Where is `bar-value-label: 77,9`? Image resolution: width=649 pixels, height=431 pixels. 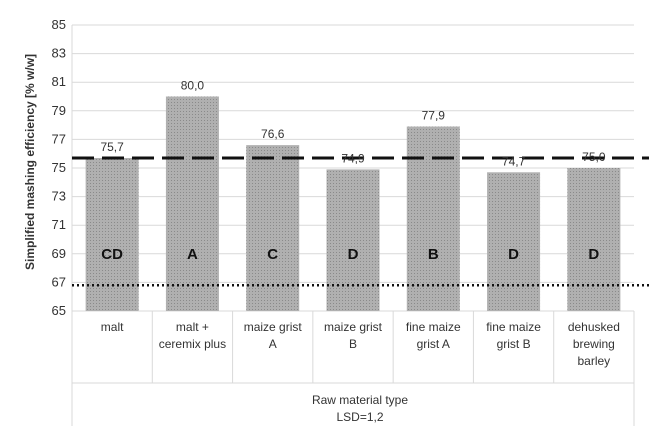 bar-value-label: 77,9 is located at coordinates (434, 116).